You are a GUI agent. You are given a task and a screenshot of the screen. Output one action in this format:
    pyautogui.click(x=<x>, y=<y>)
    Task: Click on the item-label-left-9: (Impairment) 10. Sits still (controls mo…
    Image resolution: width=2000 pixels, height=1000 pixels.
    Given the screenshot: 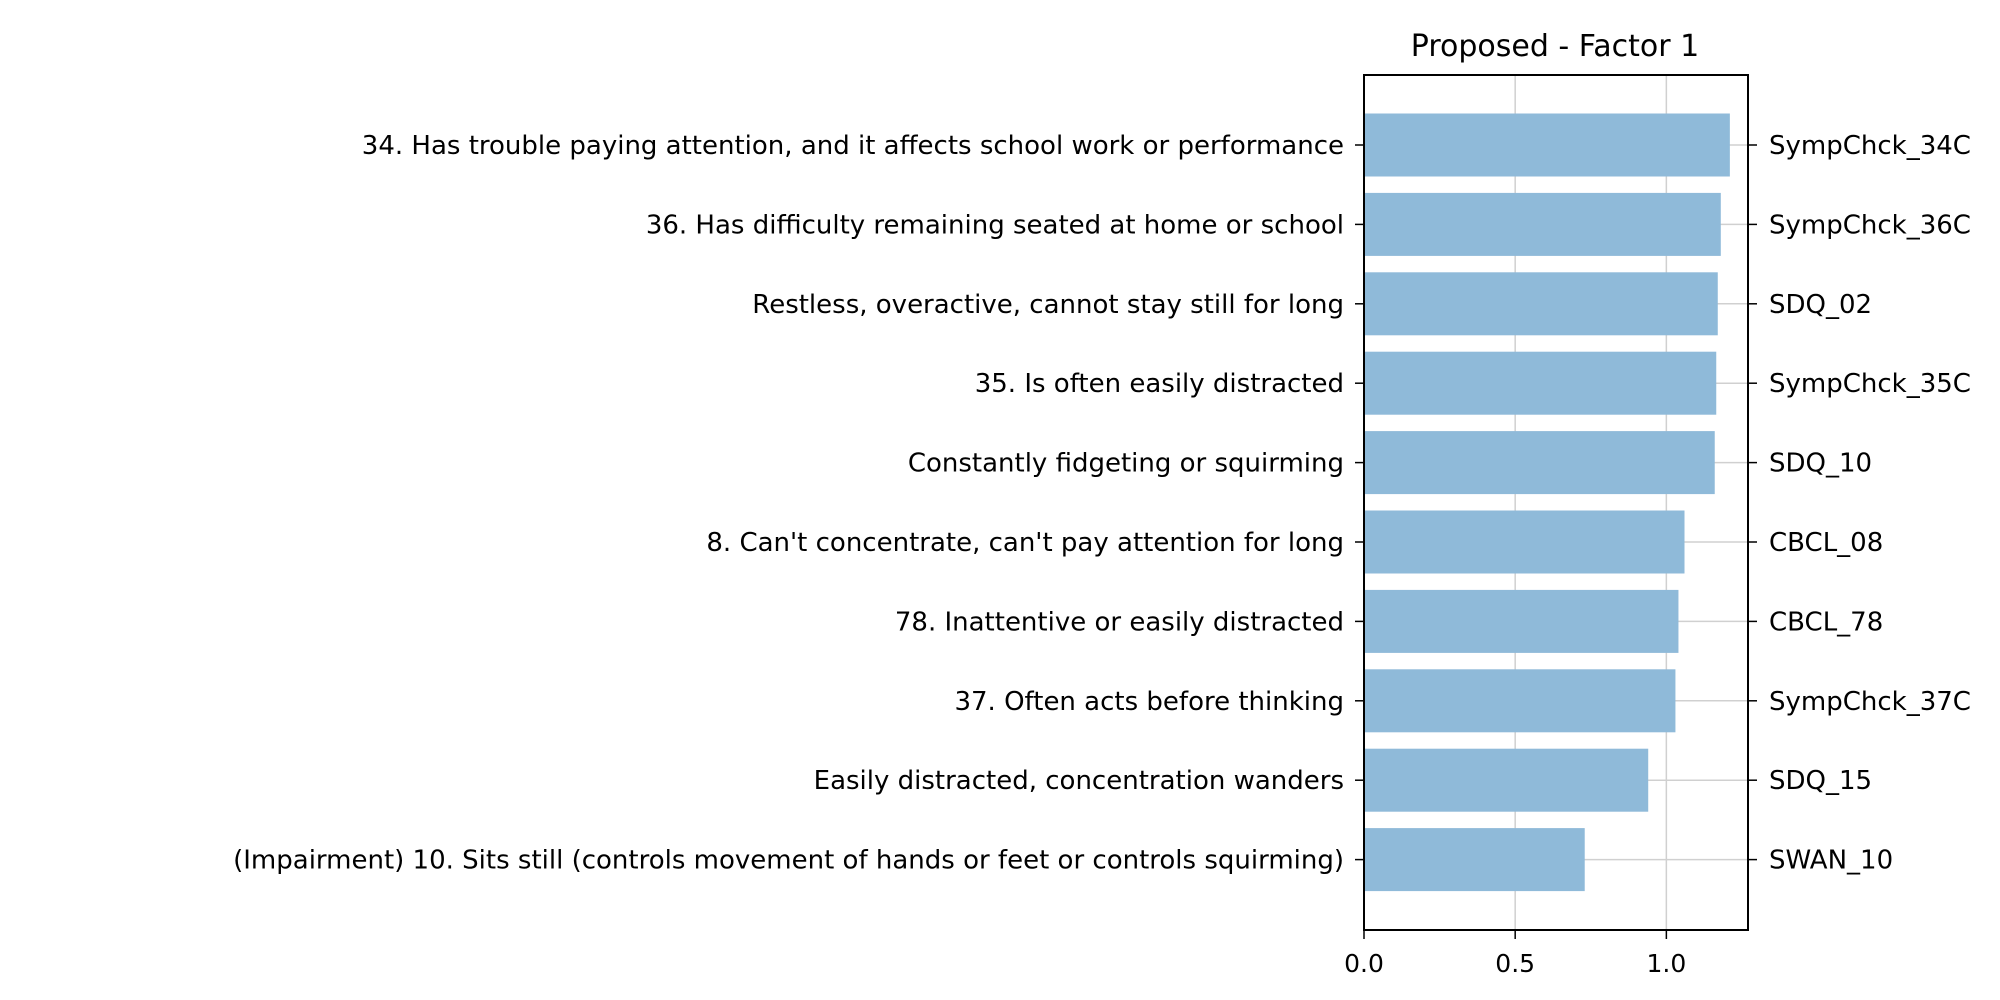 What is the action you would take?
    pyautogui.click(x=788, y=861)
    